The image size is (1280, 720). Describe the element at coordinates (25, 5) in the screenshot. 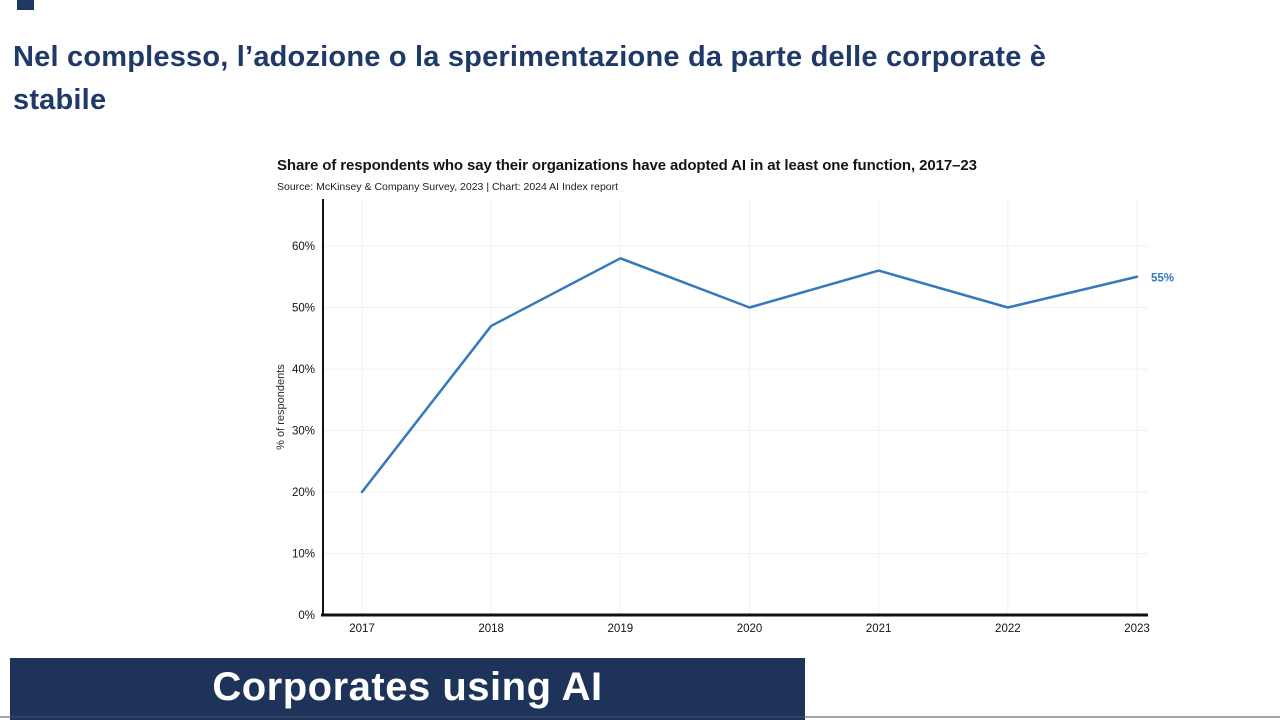

I see `slide-corner-mark` at that location.